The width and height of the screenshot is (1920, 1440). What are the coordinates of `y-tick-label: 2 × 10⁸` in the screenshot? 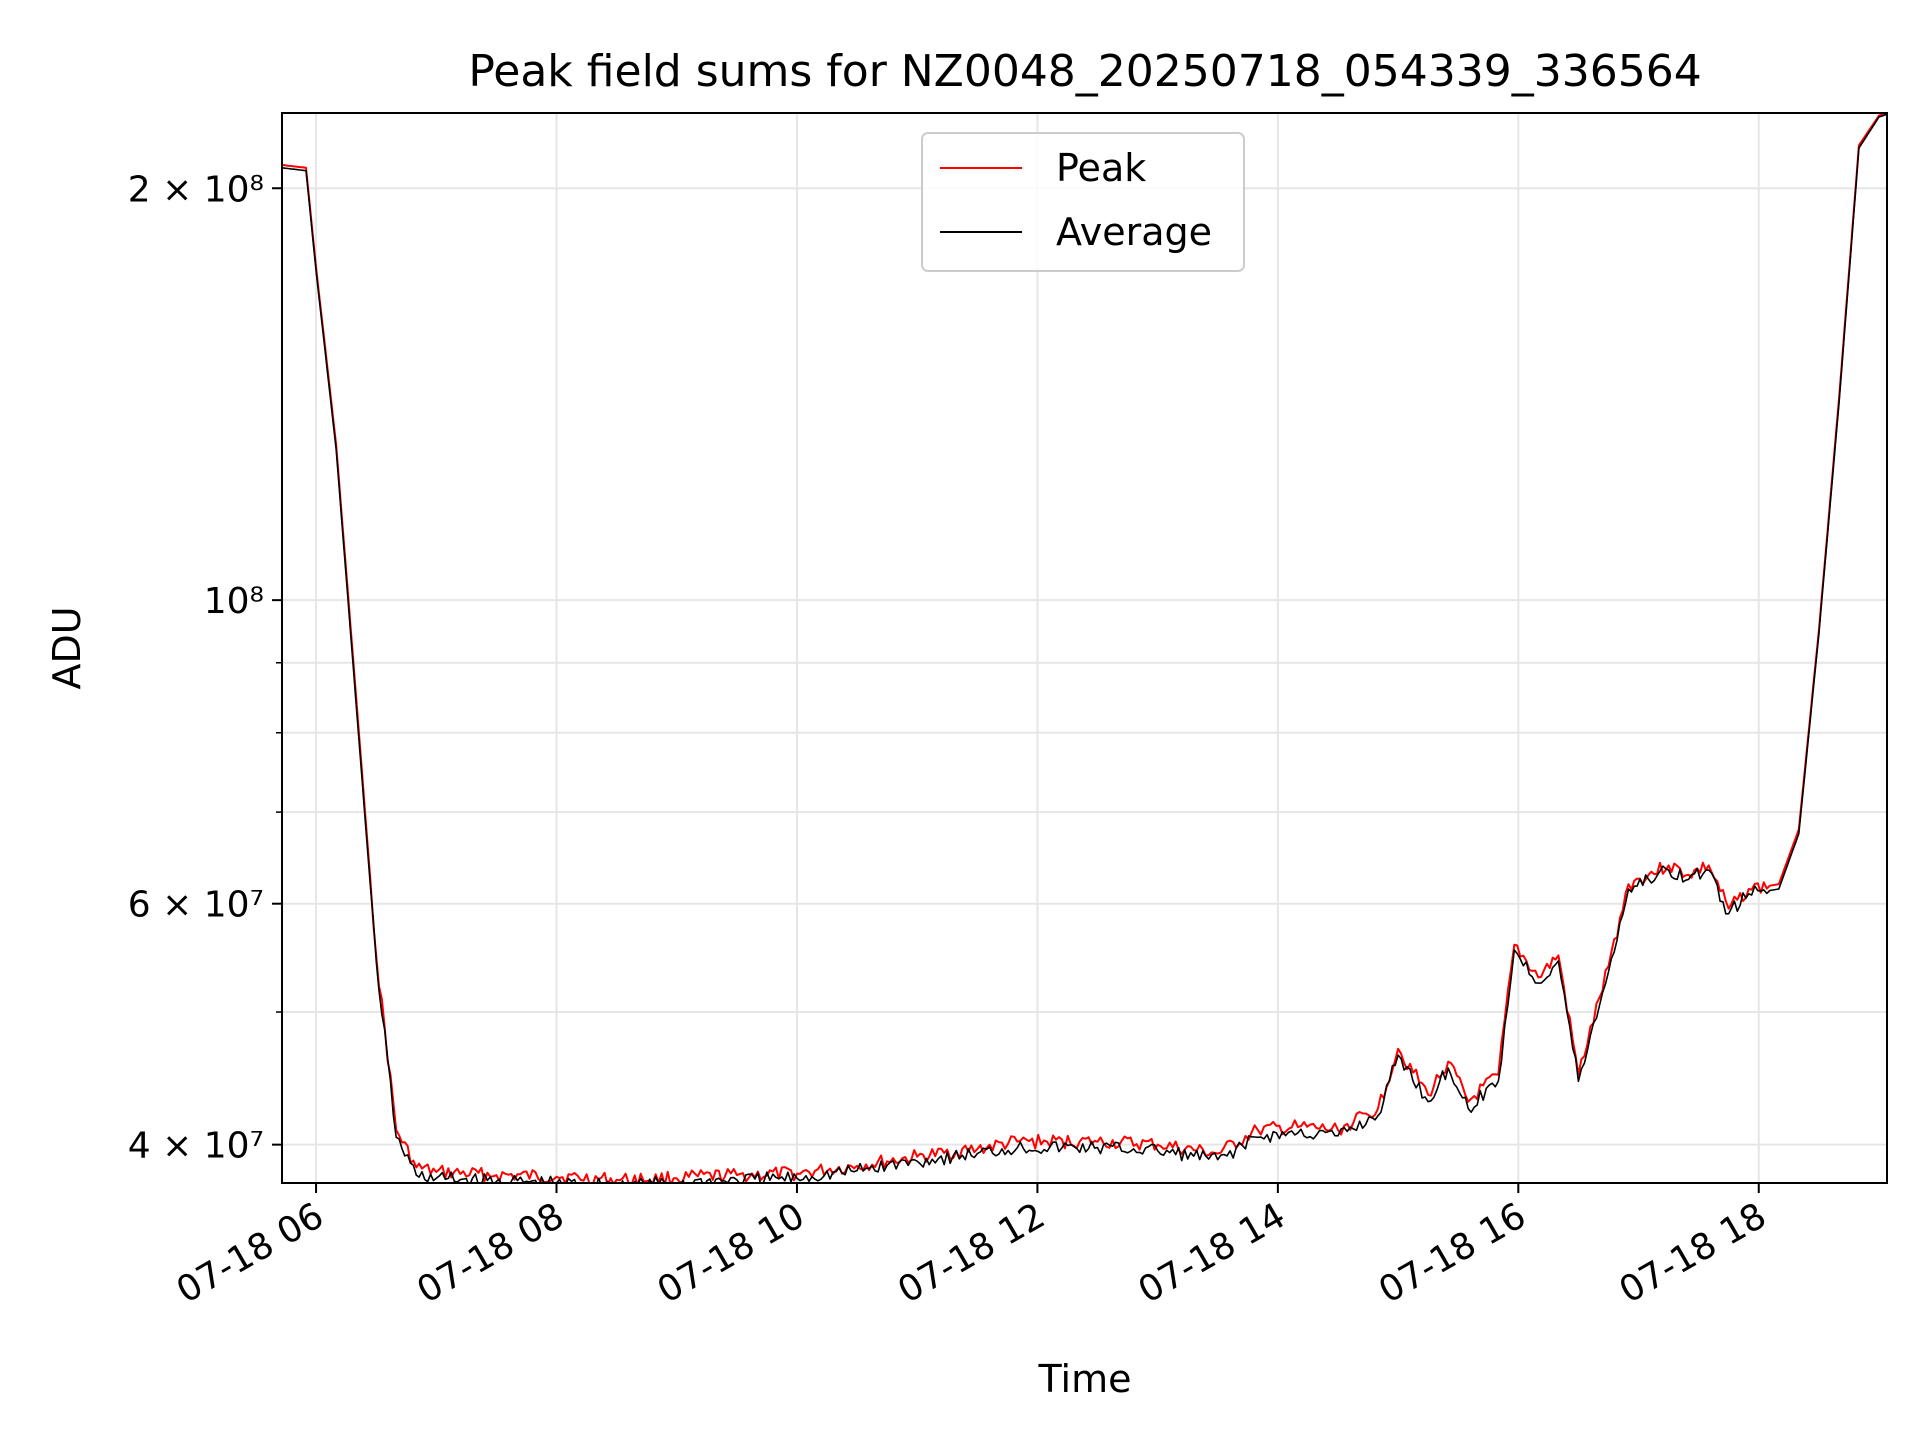 It's located at (196, 189).